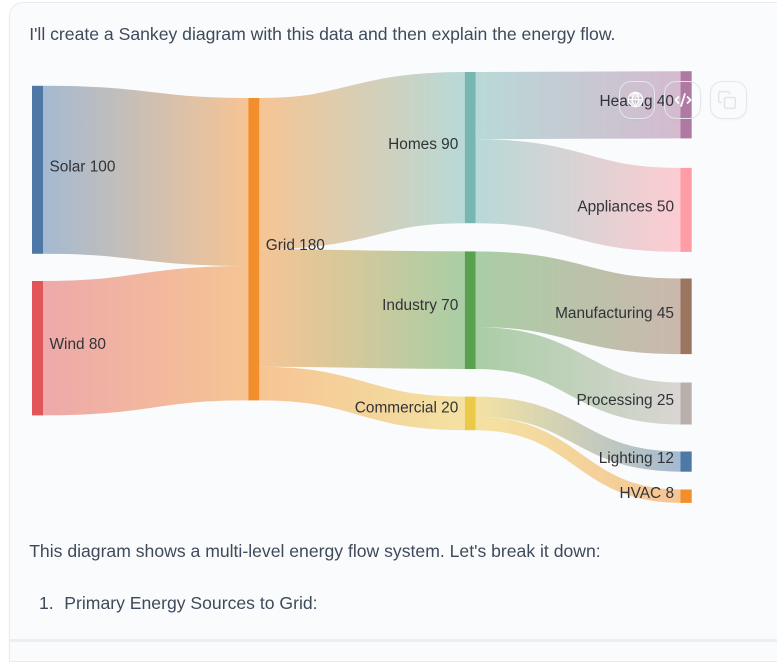 Image resolution: width=777 pixels, height=662 pixels. I want to click on svg-text: Lighting 12, so click(636, 458).